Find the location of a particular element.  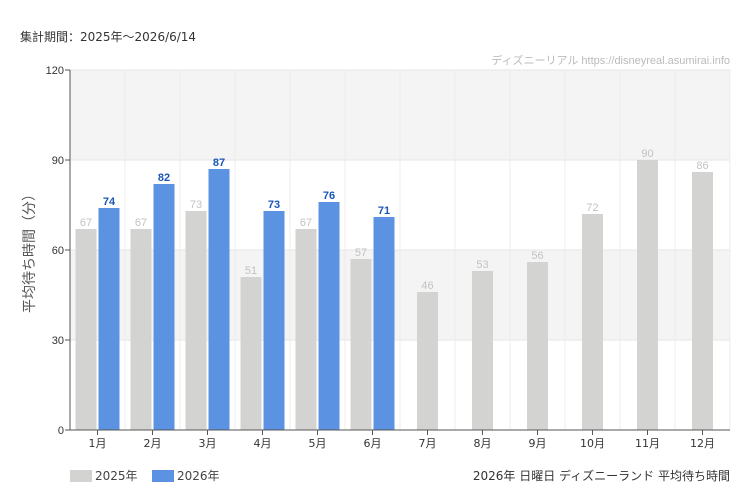

value-label-2025-10: 72 is located at coordinates (592, 208).